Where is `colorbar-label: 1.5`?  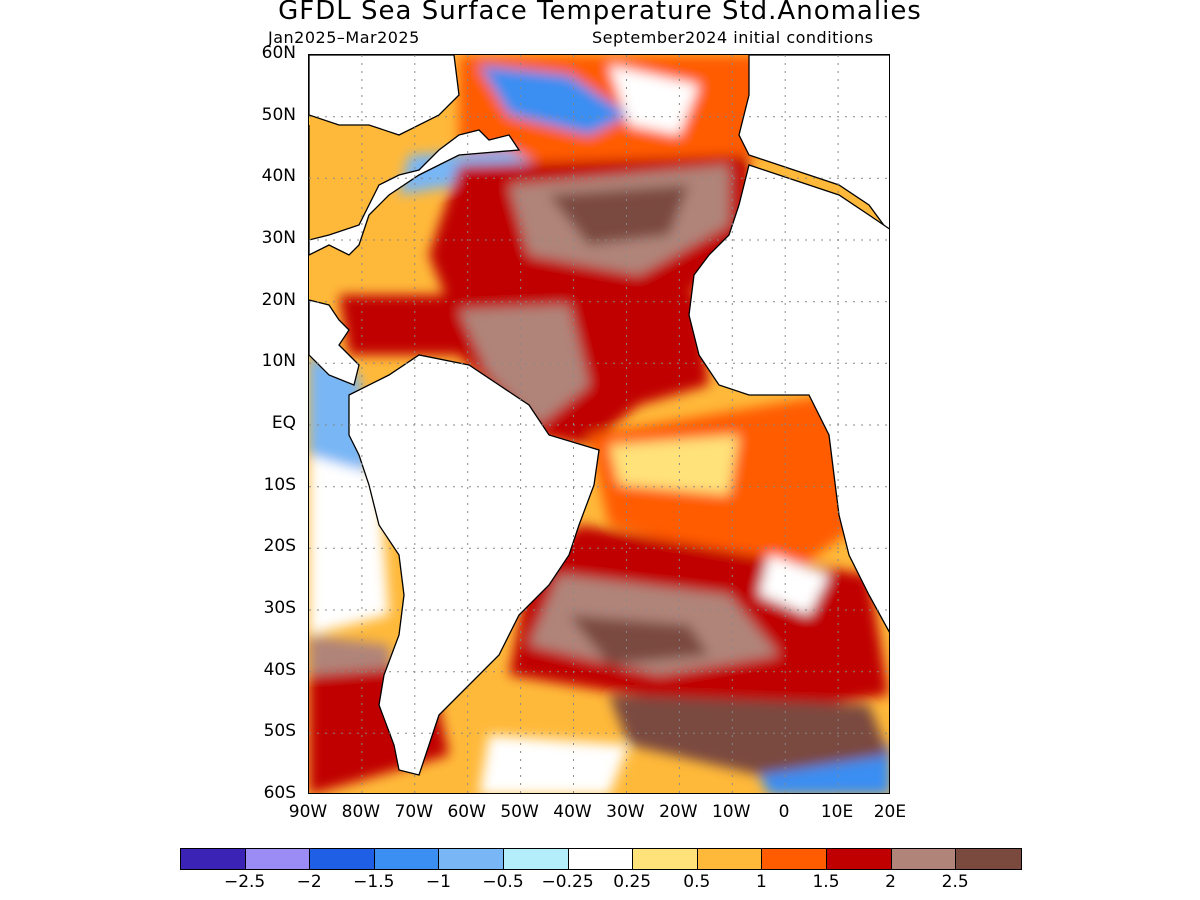
colorbar-label: 1.5 is located at coordinates (826, 882).